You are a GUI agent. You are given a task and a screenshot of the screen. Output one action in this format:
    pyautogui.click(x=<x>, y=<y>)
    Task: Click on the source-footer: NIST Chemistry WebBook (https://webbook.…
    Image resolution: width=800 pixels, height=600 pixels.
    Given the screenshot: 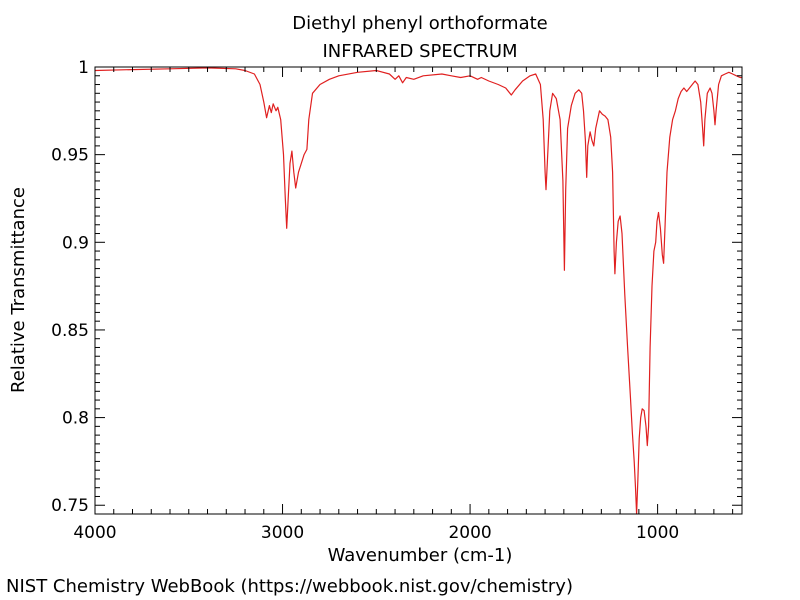 What is the action you would take?
    pyautogui.click(x=289, y=586)
    